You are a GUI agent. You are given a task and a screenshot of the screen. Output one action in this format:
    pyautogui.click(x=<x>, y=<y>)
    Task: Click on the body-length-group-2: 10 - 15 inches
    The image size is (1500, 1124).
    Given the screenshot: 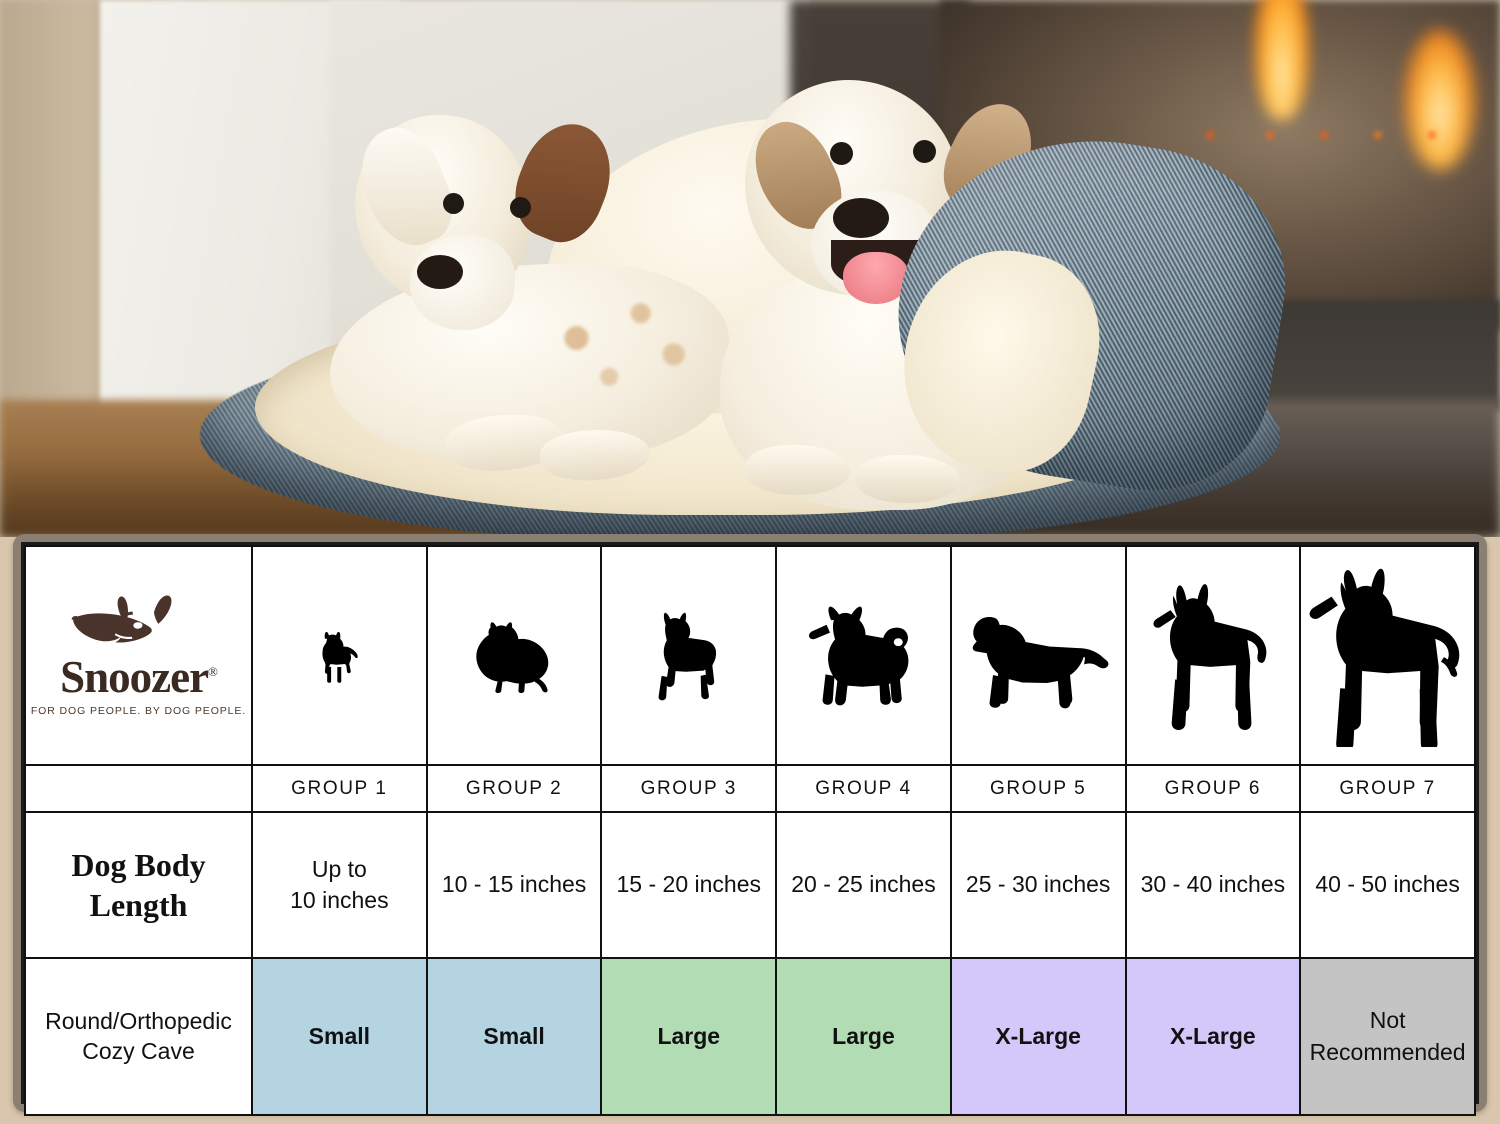 What is the action you would take?
    pyautogui.click(x=514, y=885)
    